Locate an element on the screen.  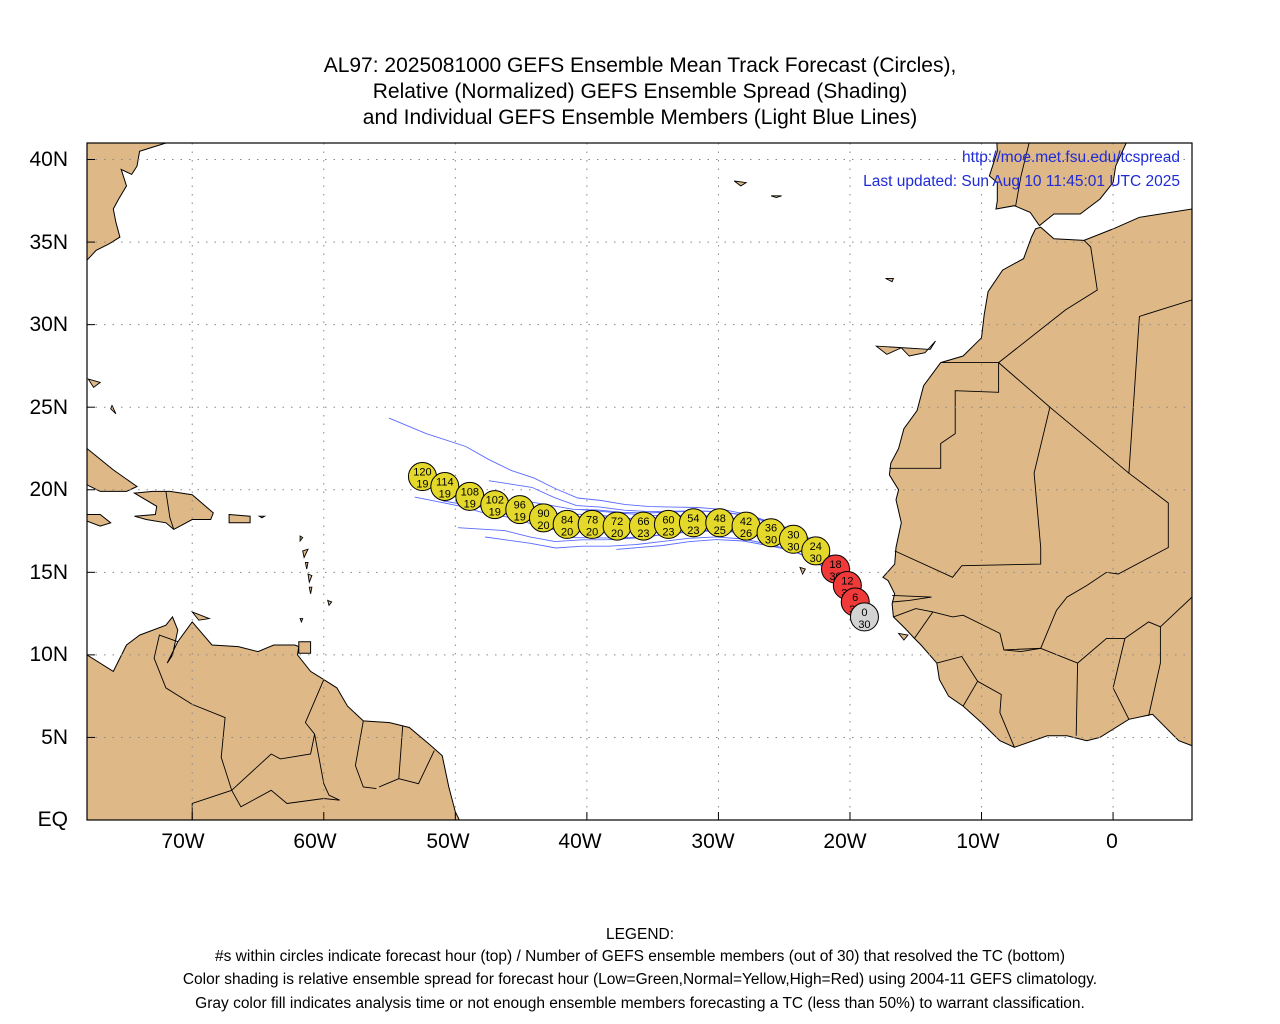
land-hispaniola is located at coordinates (173, 510).